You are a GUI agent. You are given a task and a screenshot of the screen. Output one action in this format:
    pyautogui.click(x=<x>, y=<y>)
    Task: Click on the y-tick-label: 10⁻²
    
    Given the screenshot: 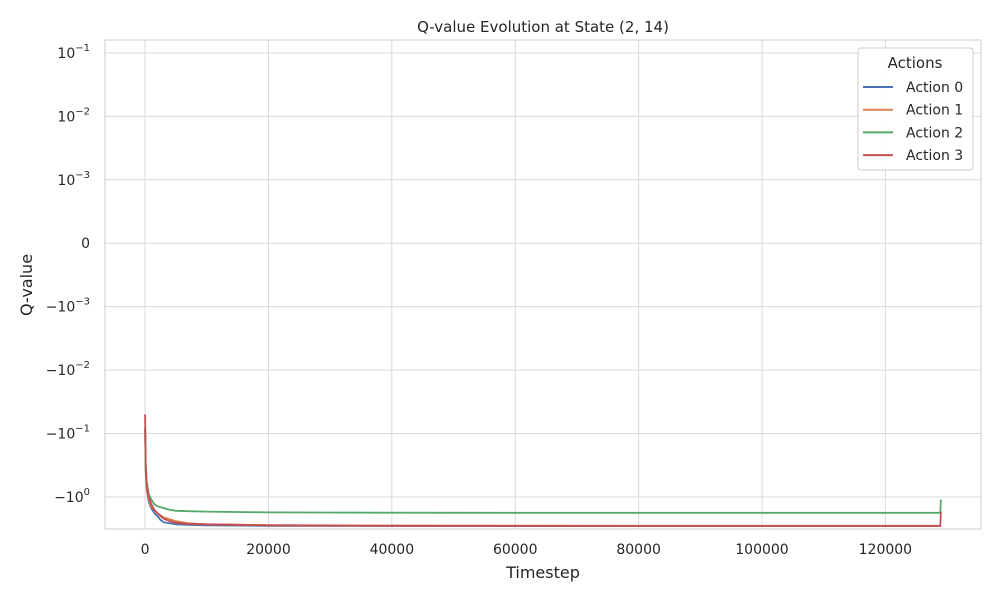 What is the action you would take?
    pyautogui.click(x=73, y=115)
    